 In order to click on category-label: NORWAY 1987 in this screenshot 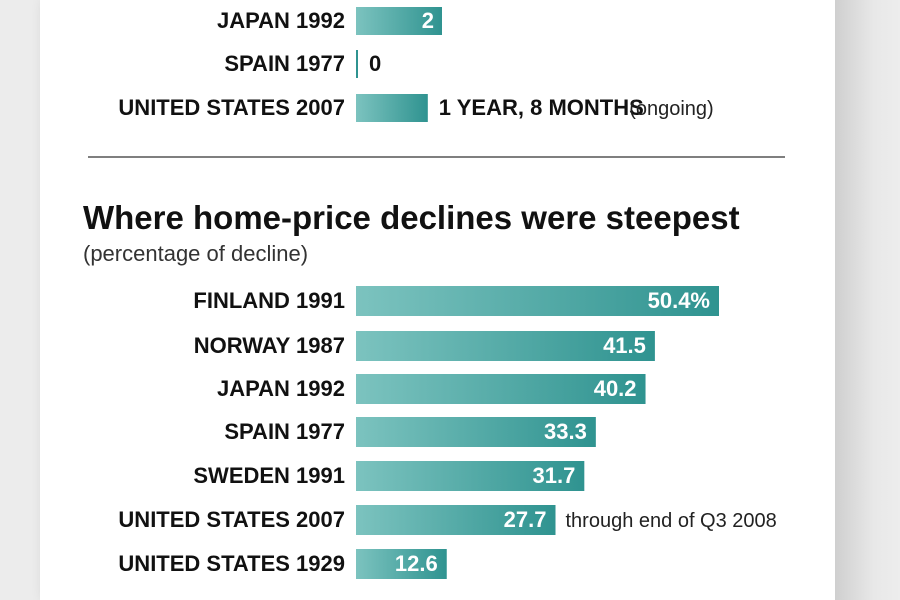, I will do `click(269, 345)`.